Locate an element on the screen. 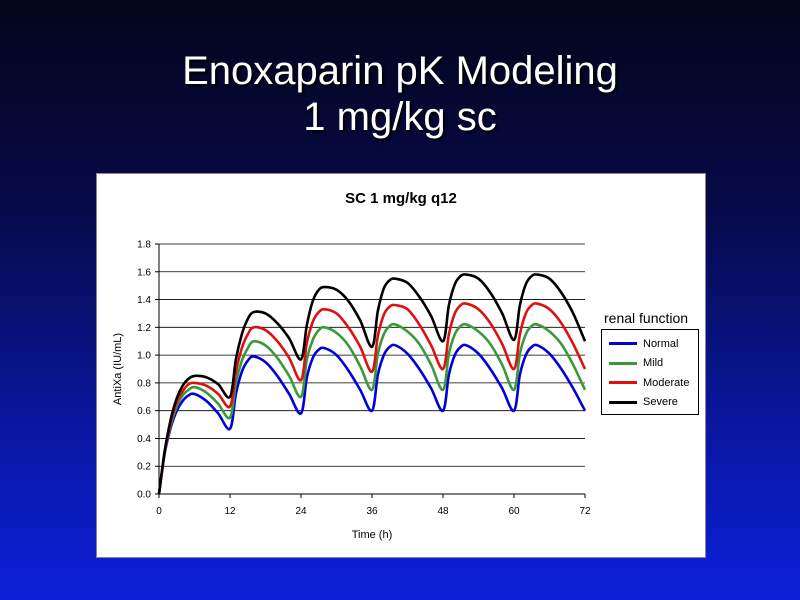 The image size is (800, 600). x-tick-label: 12 is located at coordinates (230, 511).